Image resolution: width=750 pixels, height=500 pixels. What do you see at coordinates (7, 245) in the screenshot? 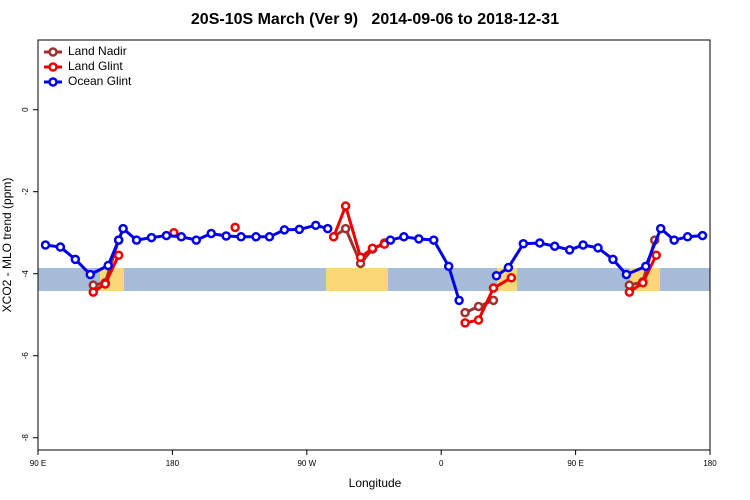
I see `y-axis-label: XCO2 - MLO trend (ppm)` at bounding box center [7, 245].